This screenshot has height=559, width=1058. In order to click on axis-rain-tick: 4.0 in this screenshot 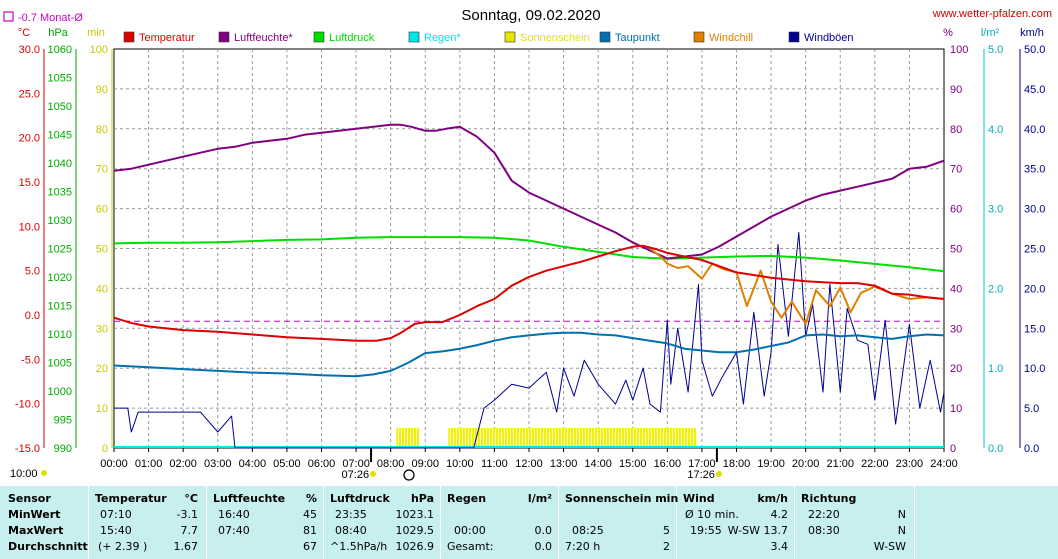, I will do `click(995, 130)`.